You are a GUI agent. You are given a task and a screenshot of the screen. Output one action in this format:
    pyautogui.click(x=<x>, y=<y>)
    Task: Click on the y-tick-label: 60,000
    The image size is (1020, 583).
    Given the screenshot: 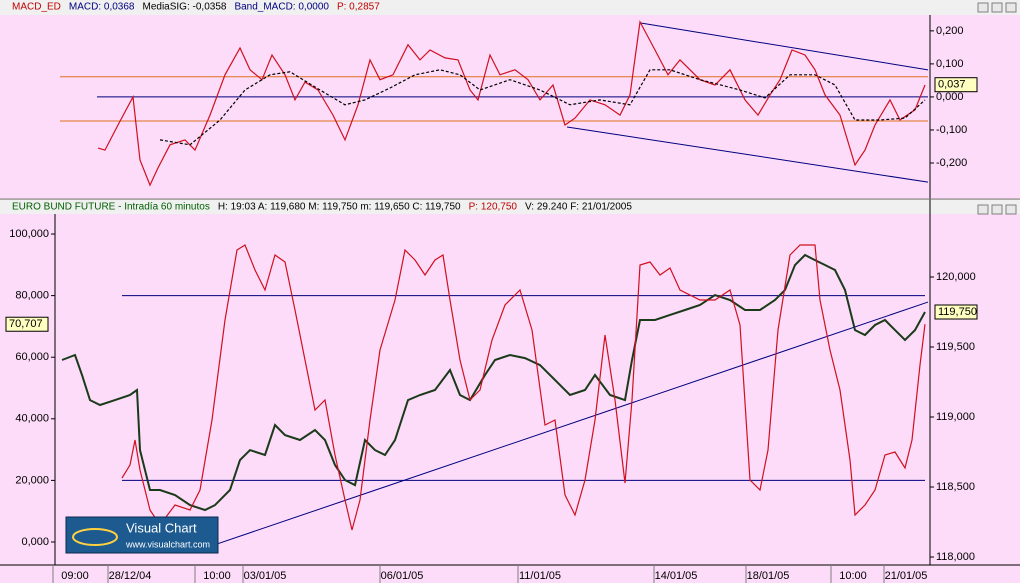 What is the action you would take?
    pyautogui.click(x=32, y=357)
    